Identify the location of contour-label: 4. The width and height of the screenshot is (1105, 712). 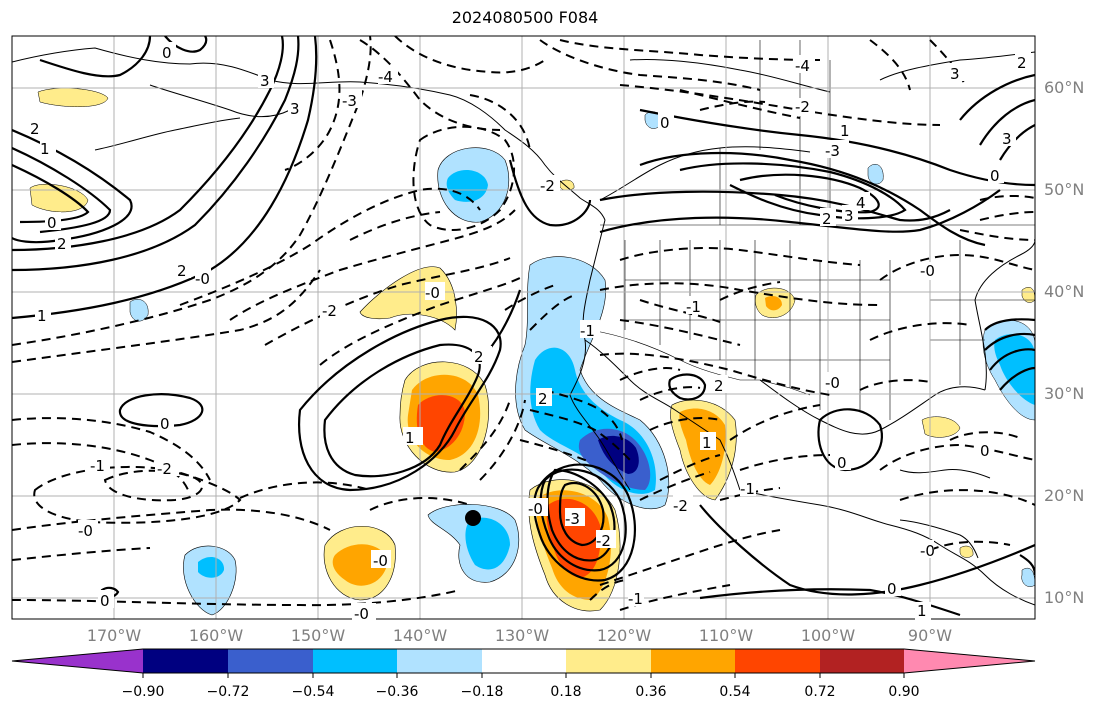
(861, 203).